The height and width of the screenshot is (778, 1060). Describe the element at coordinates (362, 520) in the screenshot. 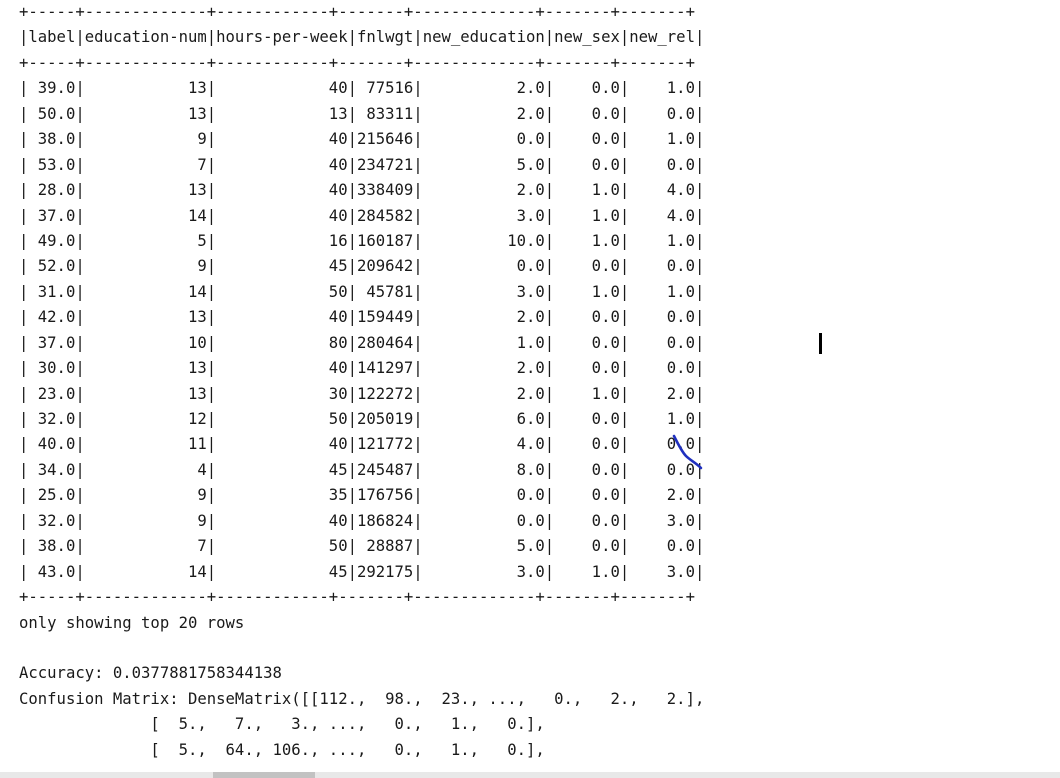

I see `table-row: | 32.0| 9| 40|186824| 0.0| 0.0| 3.0|` at that location.